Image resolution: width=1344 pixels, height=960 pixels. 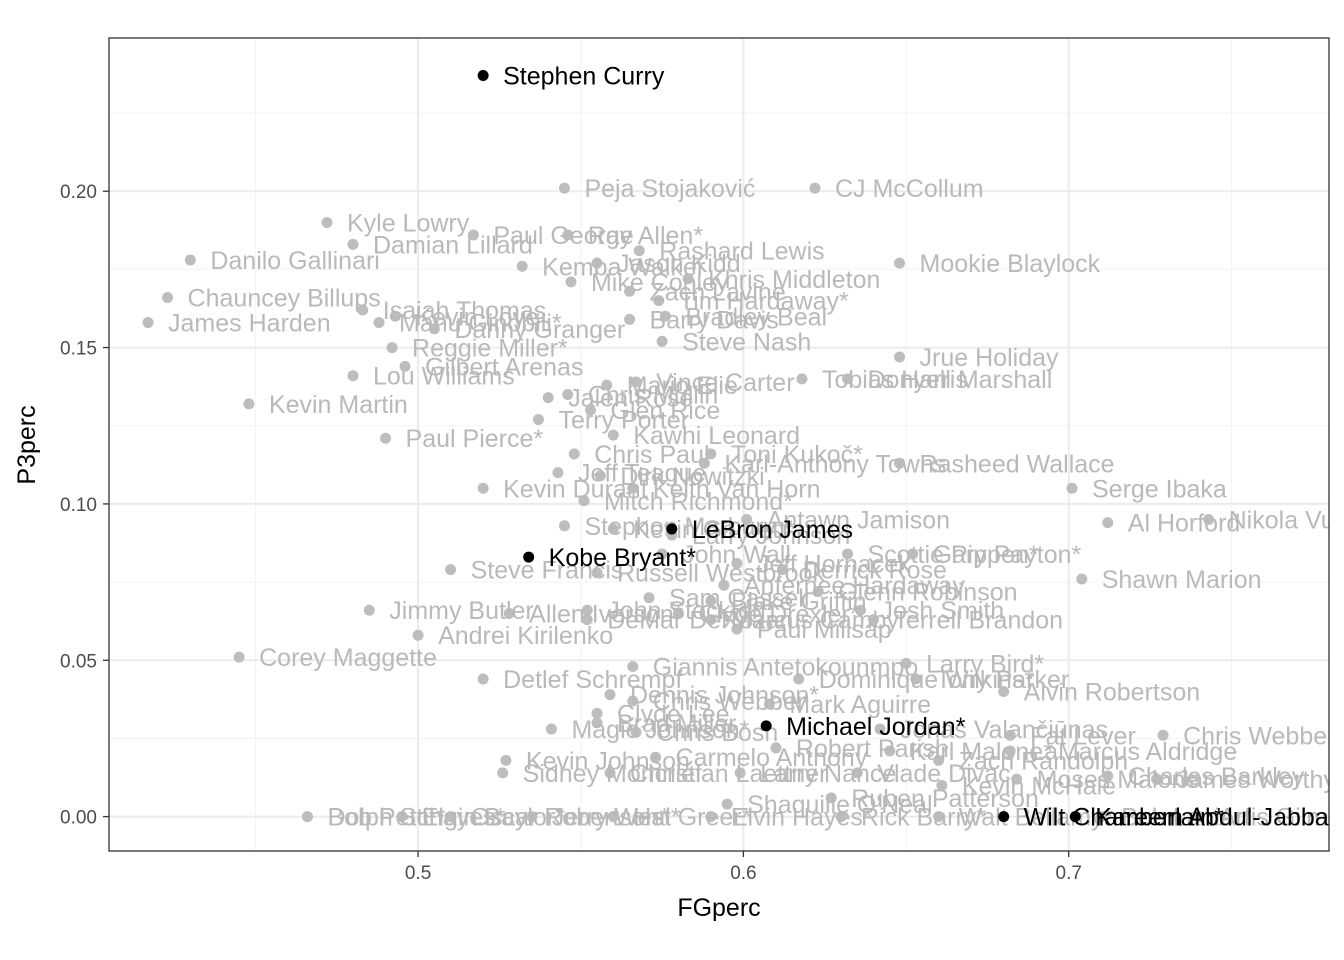 I want to click on y-tick-label: 0.10, so click(x=78, y=505).